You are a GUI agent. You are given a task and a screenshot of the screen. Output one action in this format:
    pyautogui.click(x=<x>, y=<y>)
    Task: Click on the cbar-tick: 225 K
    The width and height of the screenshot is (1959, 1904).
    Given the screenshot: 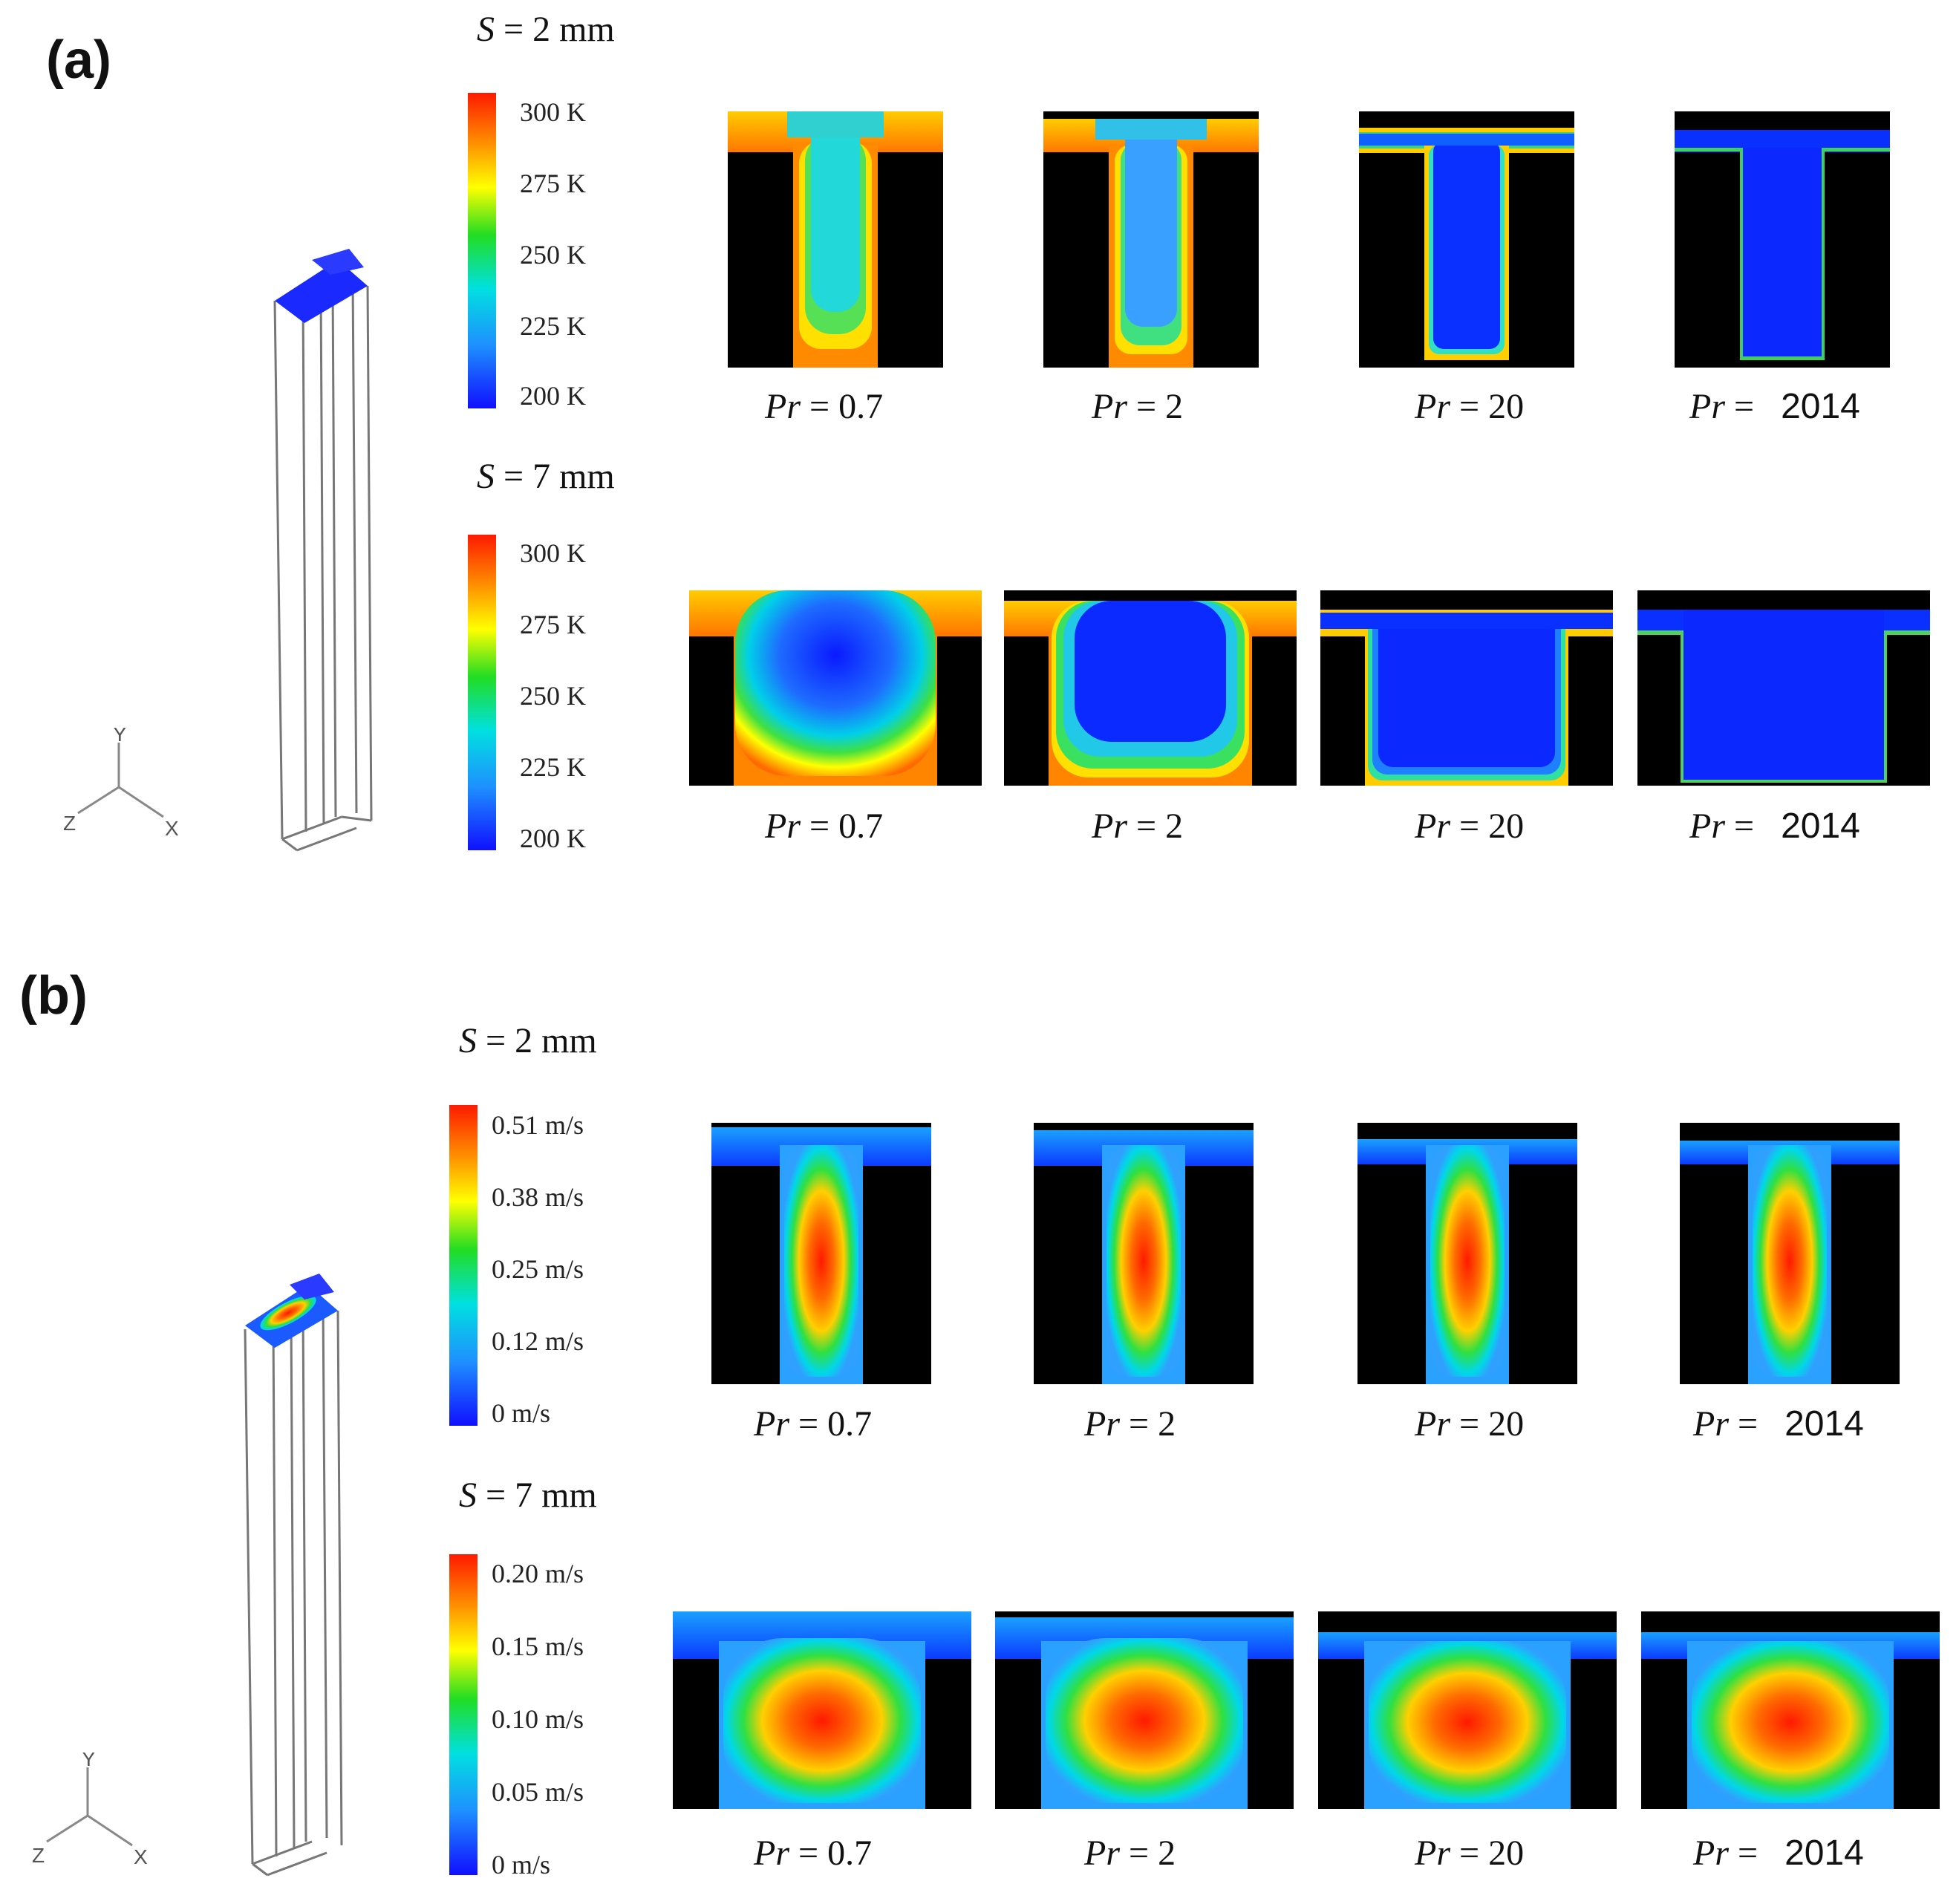 What is the action you would take?
    pyautogui.click(x=553, y=326)
    